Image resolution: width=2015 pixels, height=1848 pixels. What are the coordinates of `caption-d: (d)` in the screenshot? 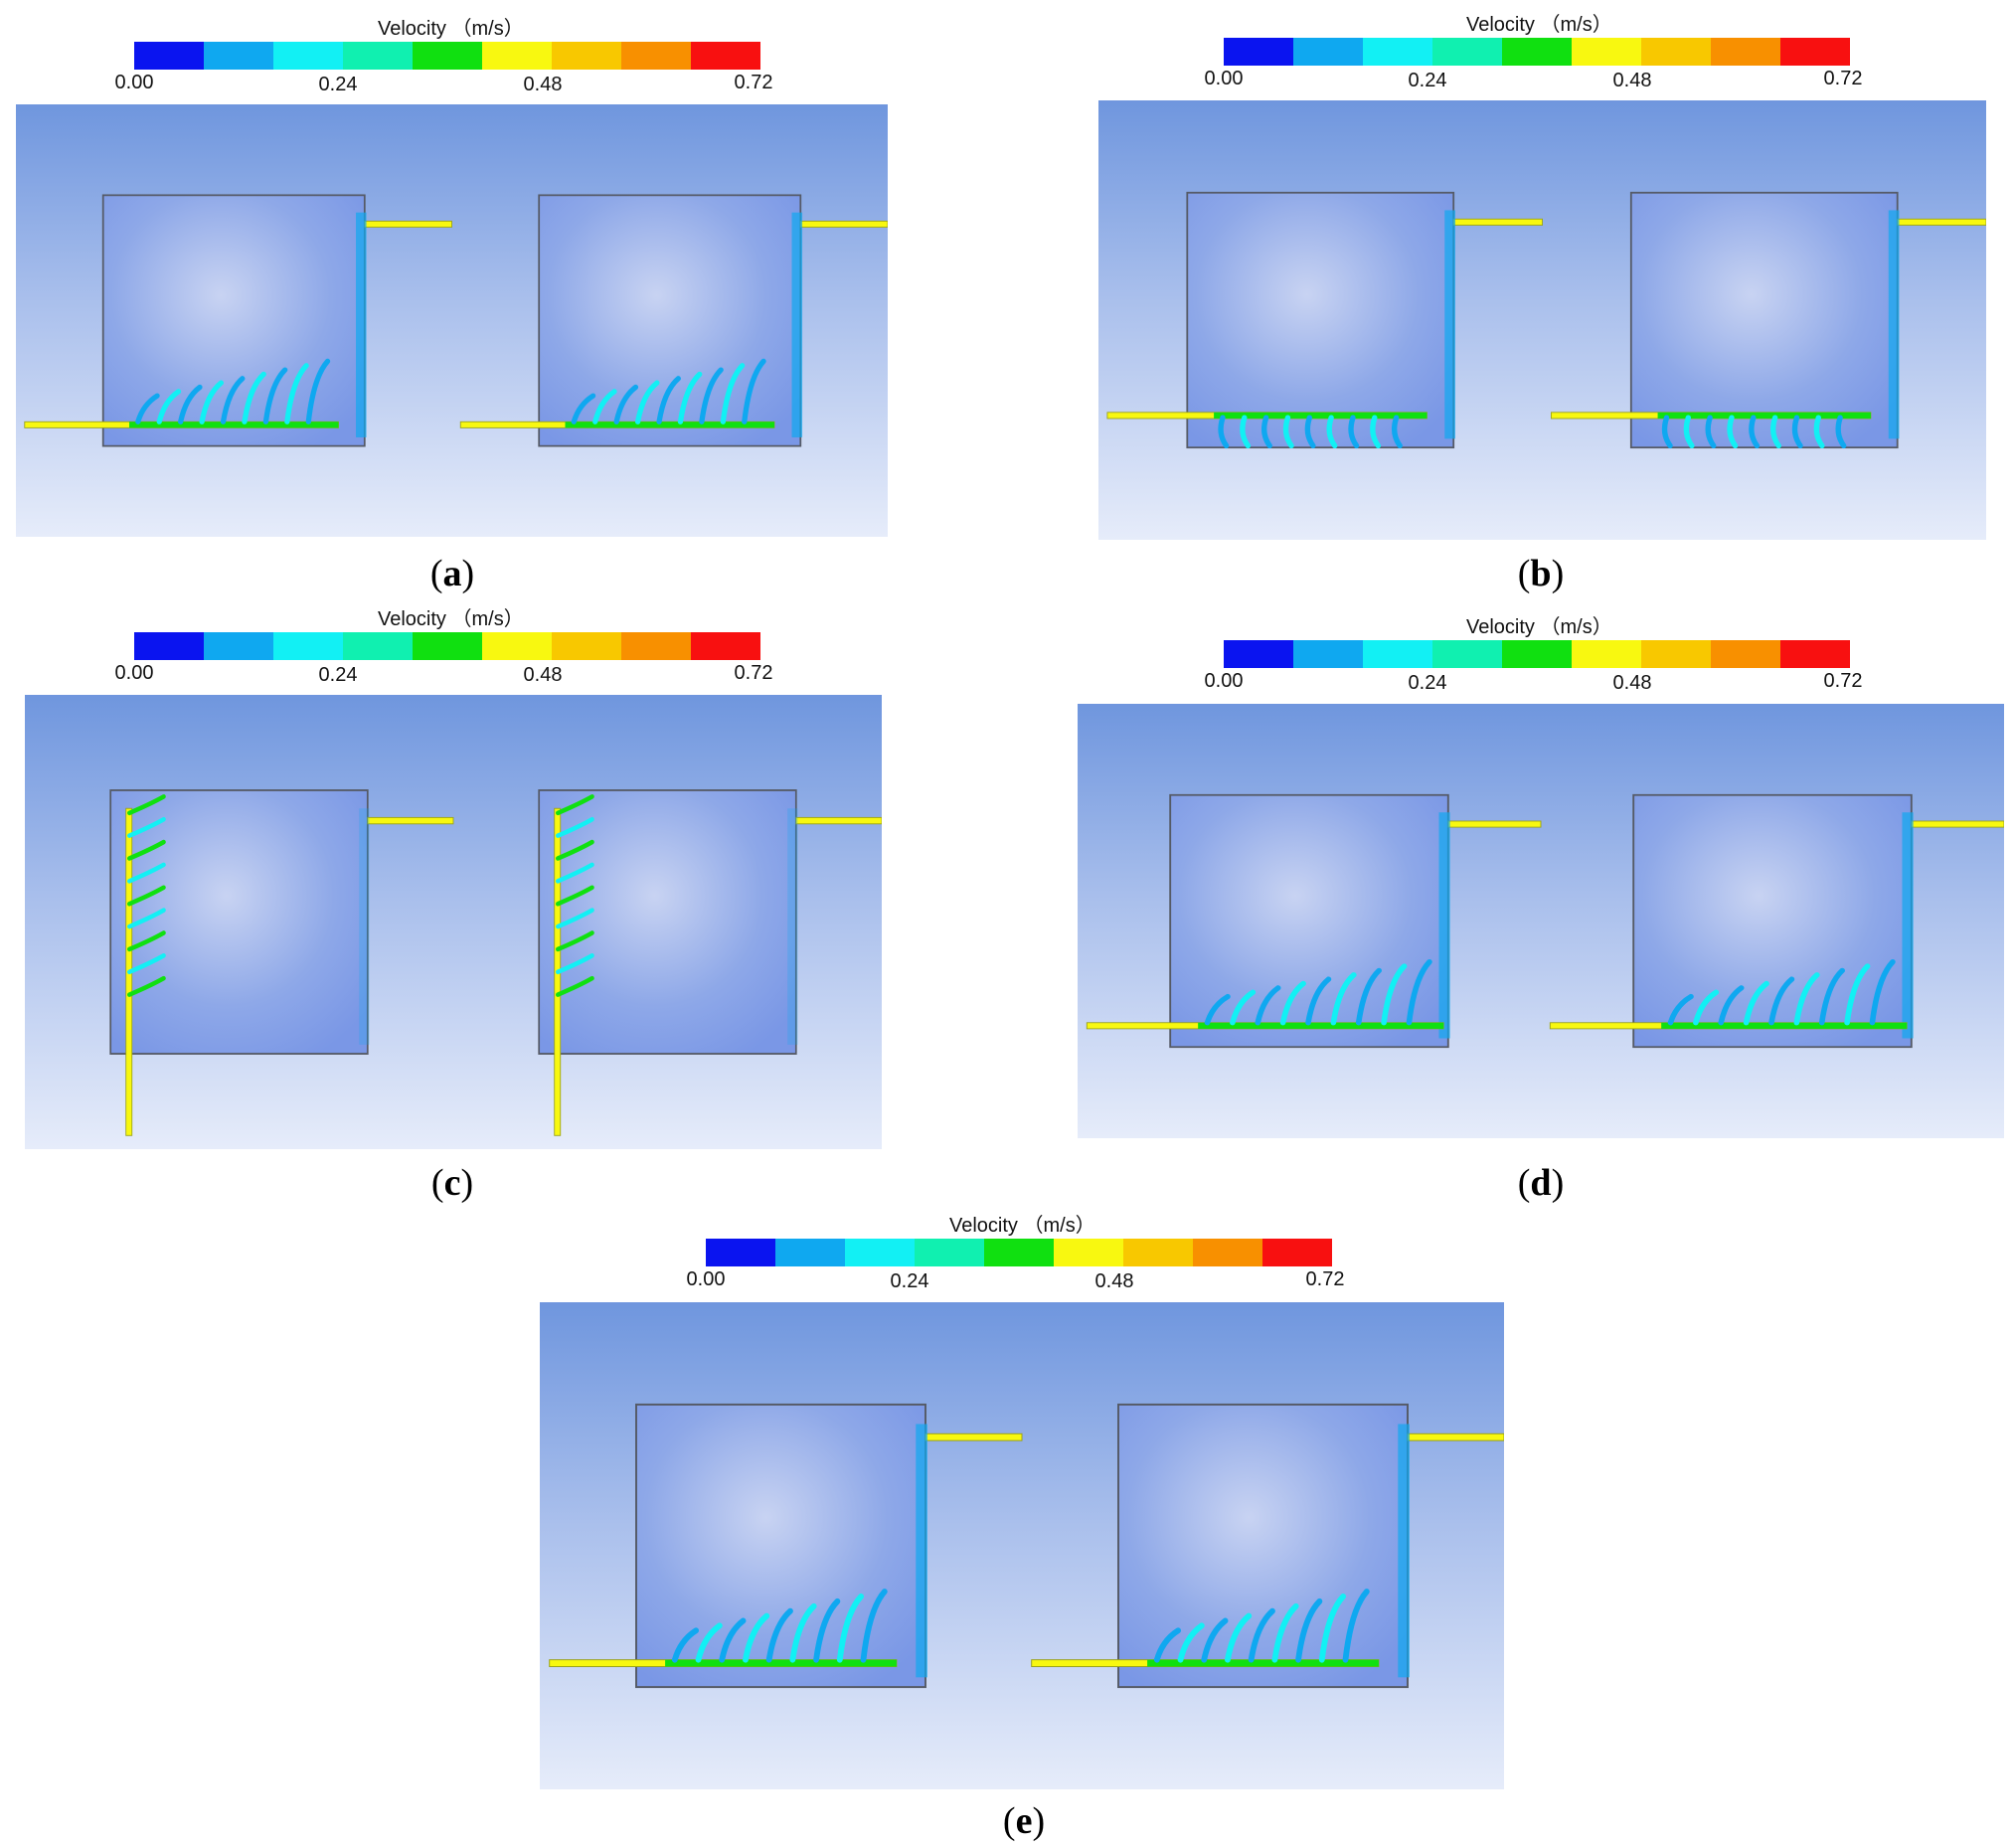 It's located at (1541, 1183).